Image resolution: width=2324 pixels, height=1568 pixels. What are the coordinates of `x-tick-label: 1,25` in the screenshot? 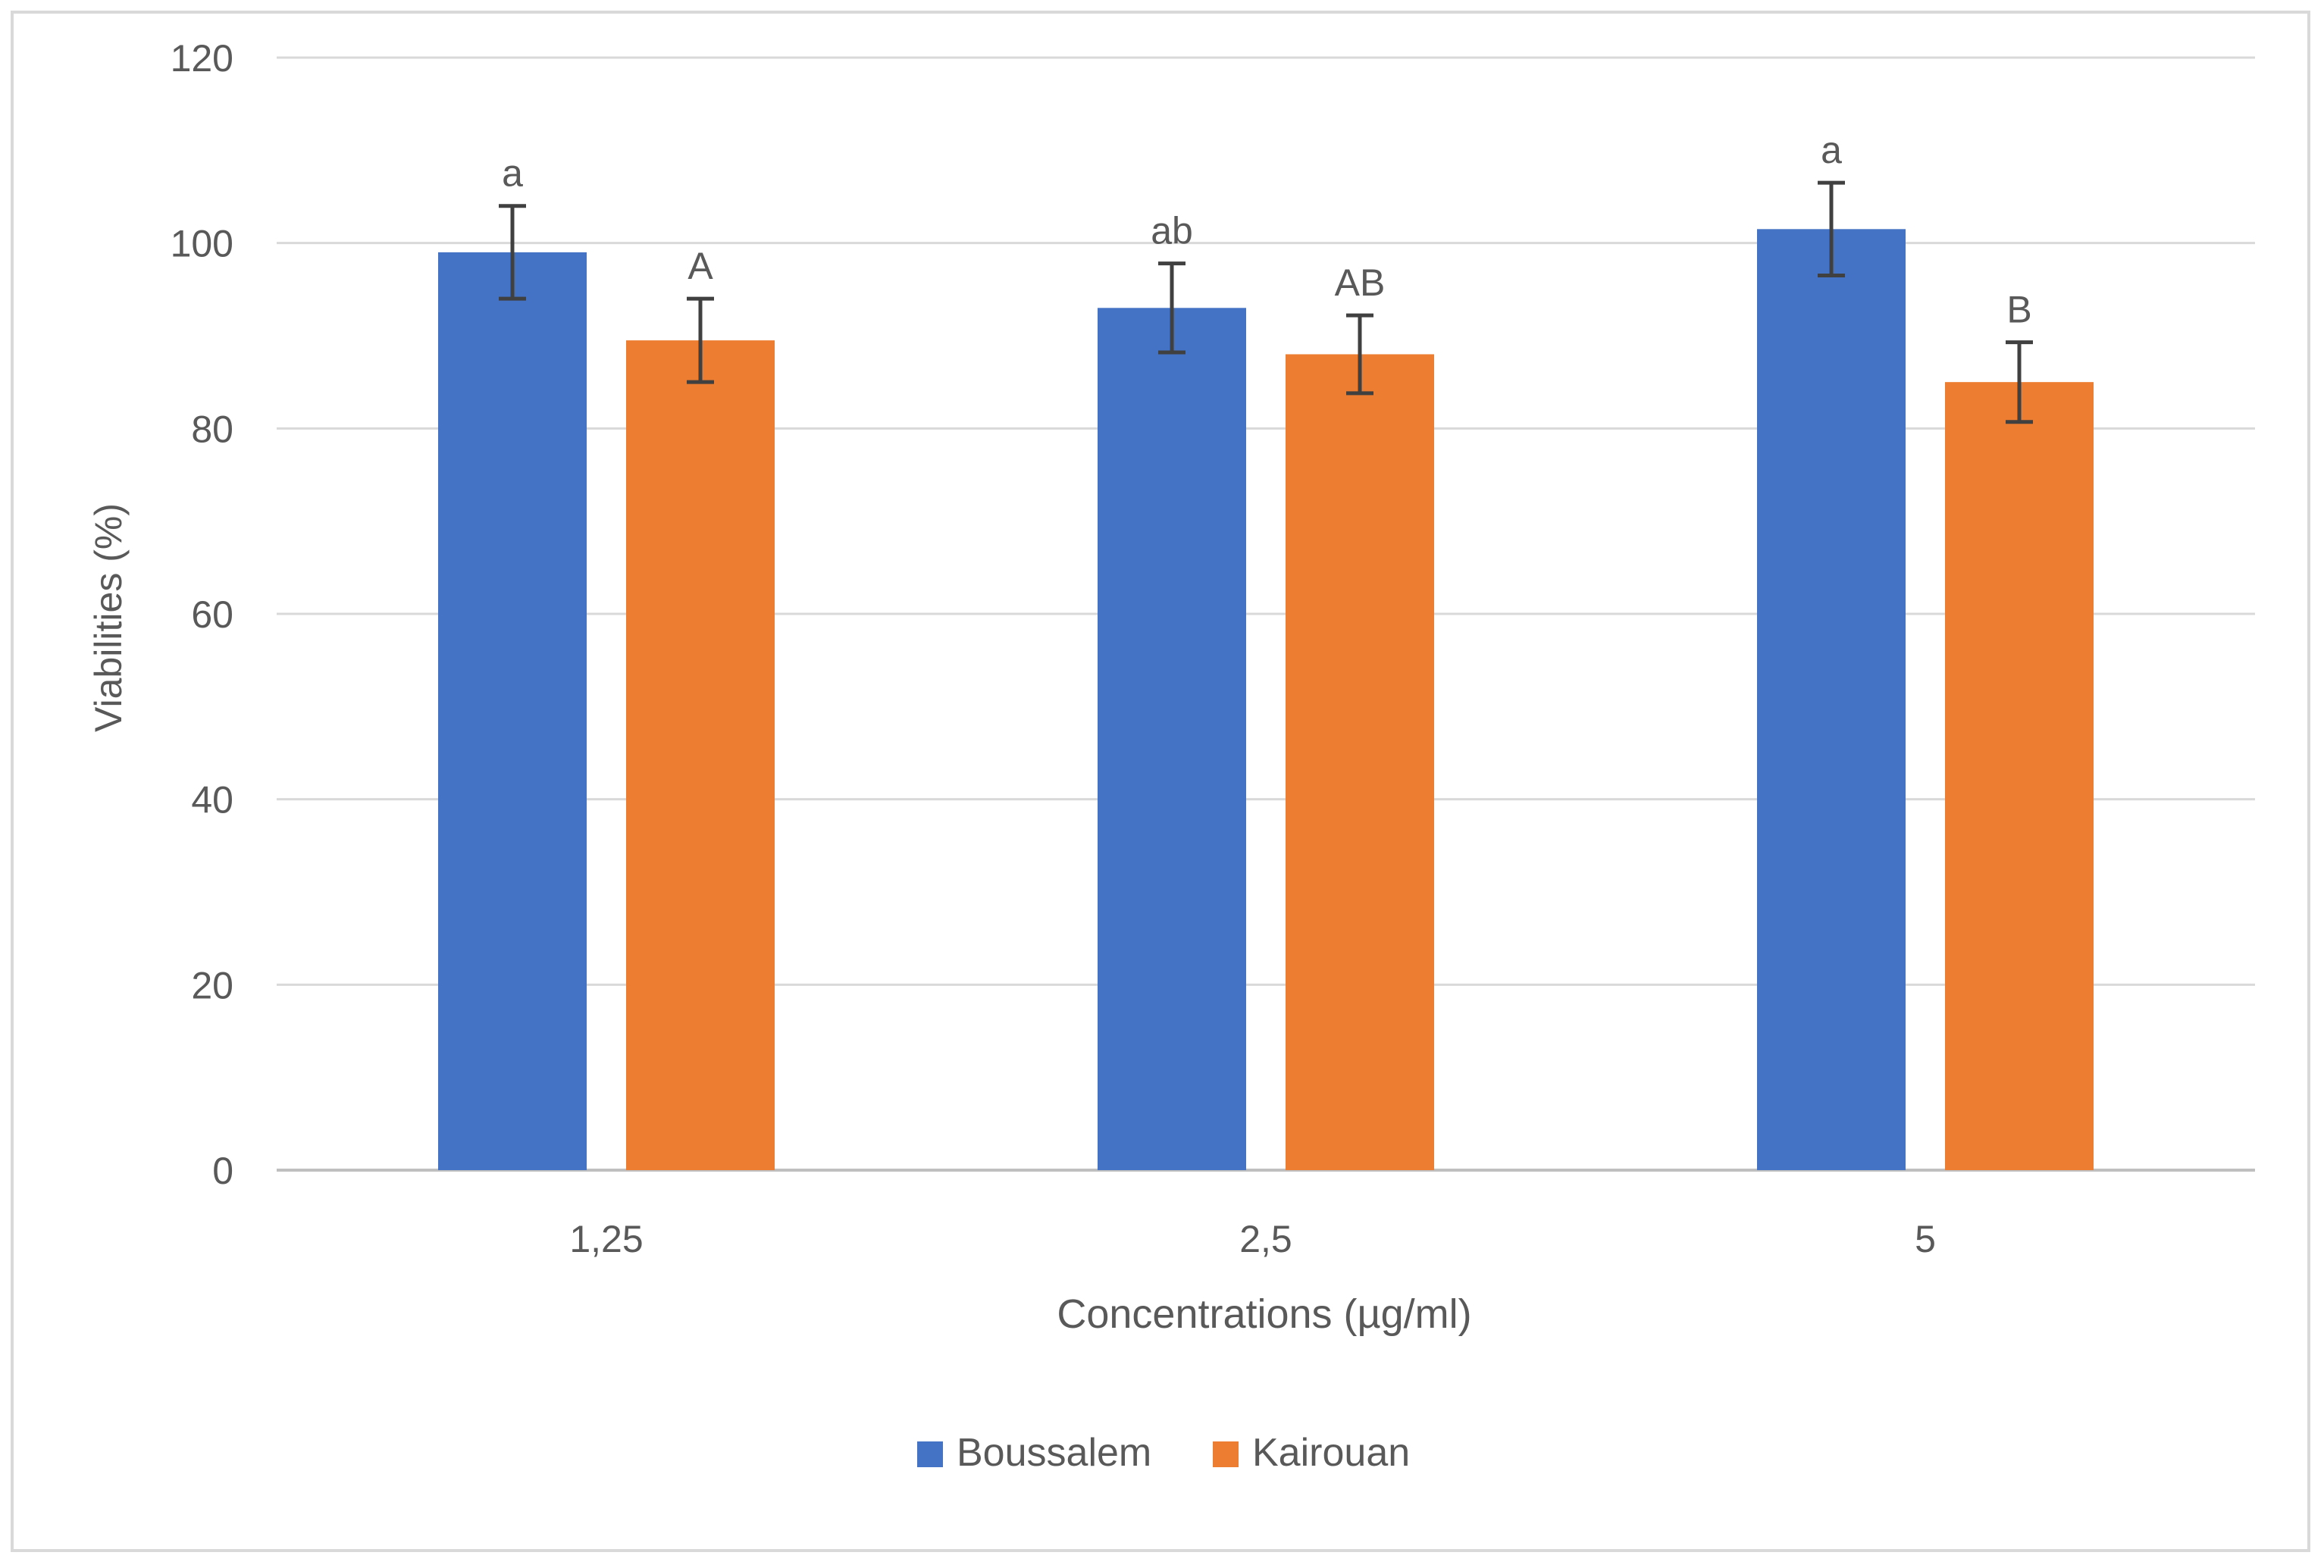 It's located at (606, 1239).